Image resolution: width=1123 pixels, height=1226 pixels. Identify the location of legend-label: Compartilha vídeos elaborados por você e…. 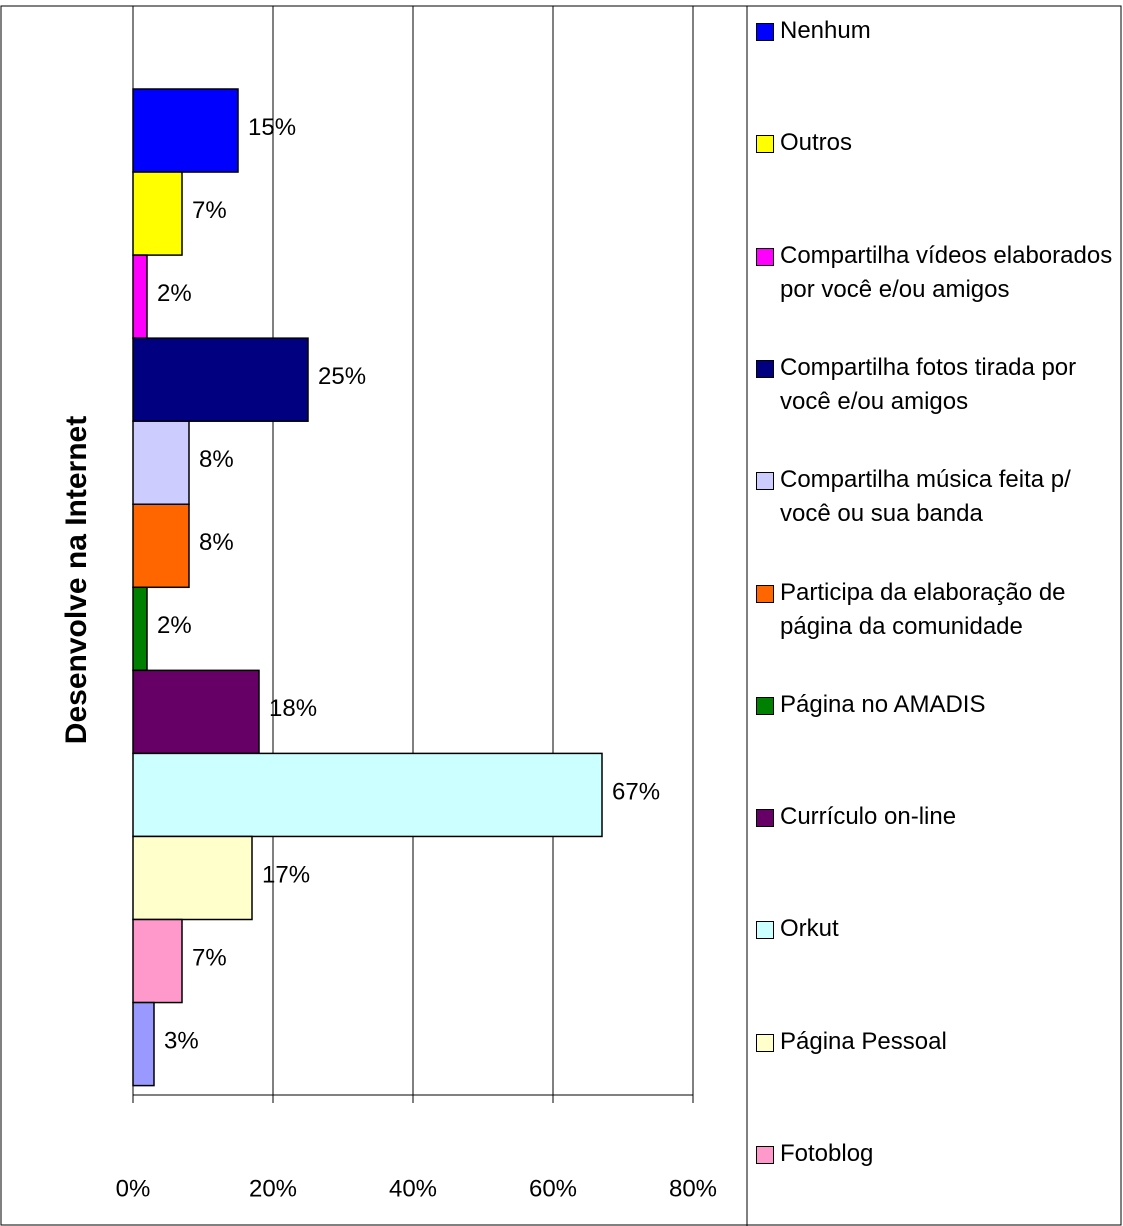
(946, 272).